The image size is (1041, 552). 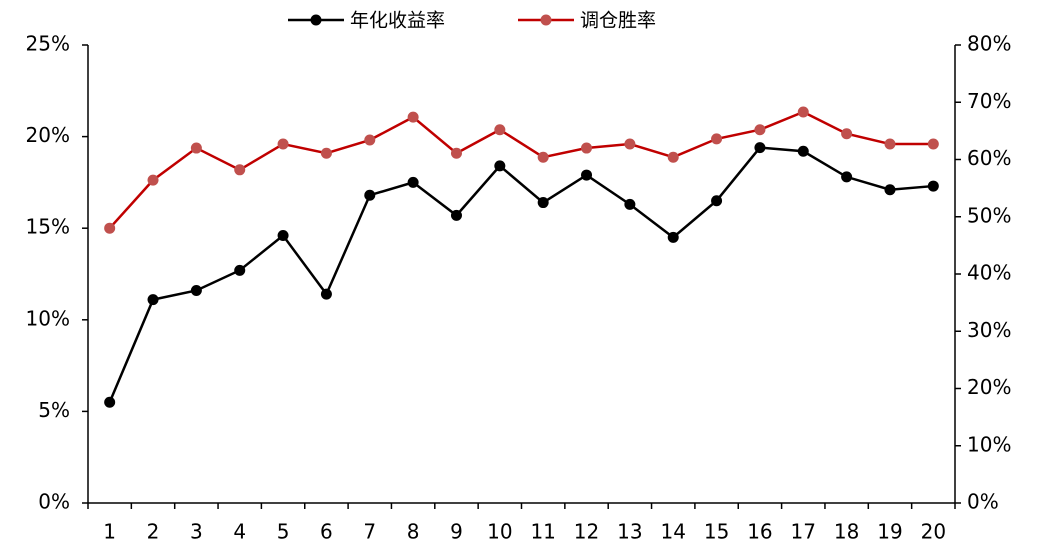 I want to click on x-tick-label: 18, so click(x=846, y=532).